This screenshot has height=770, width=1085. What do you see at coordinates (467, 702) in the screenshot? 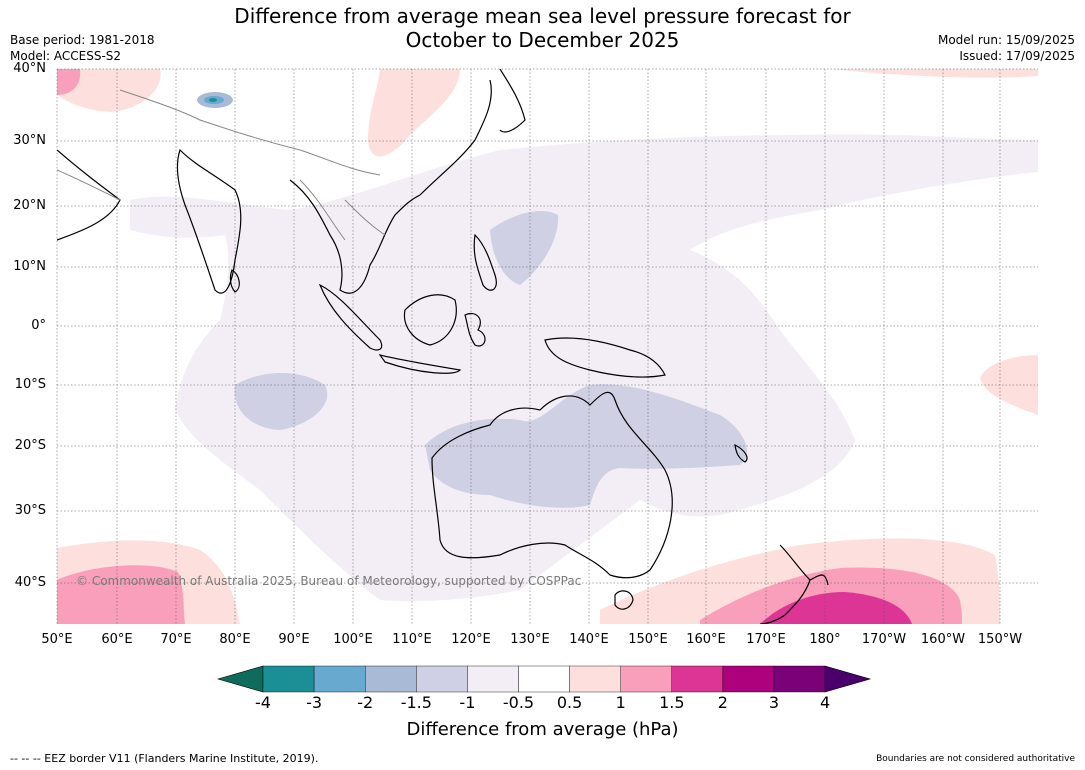
I see `colorbar-tick-label: -1` at bounding box center [467, 702].